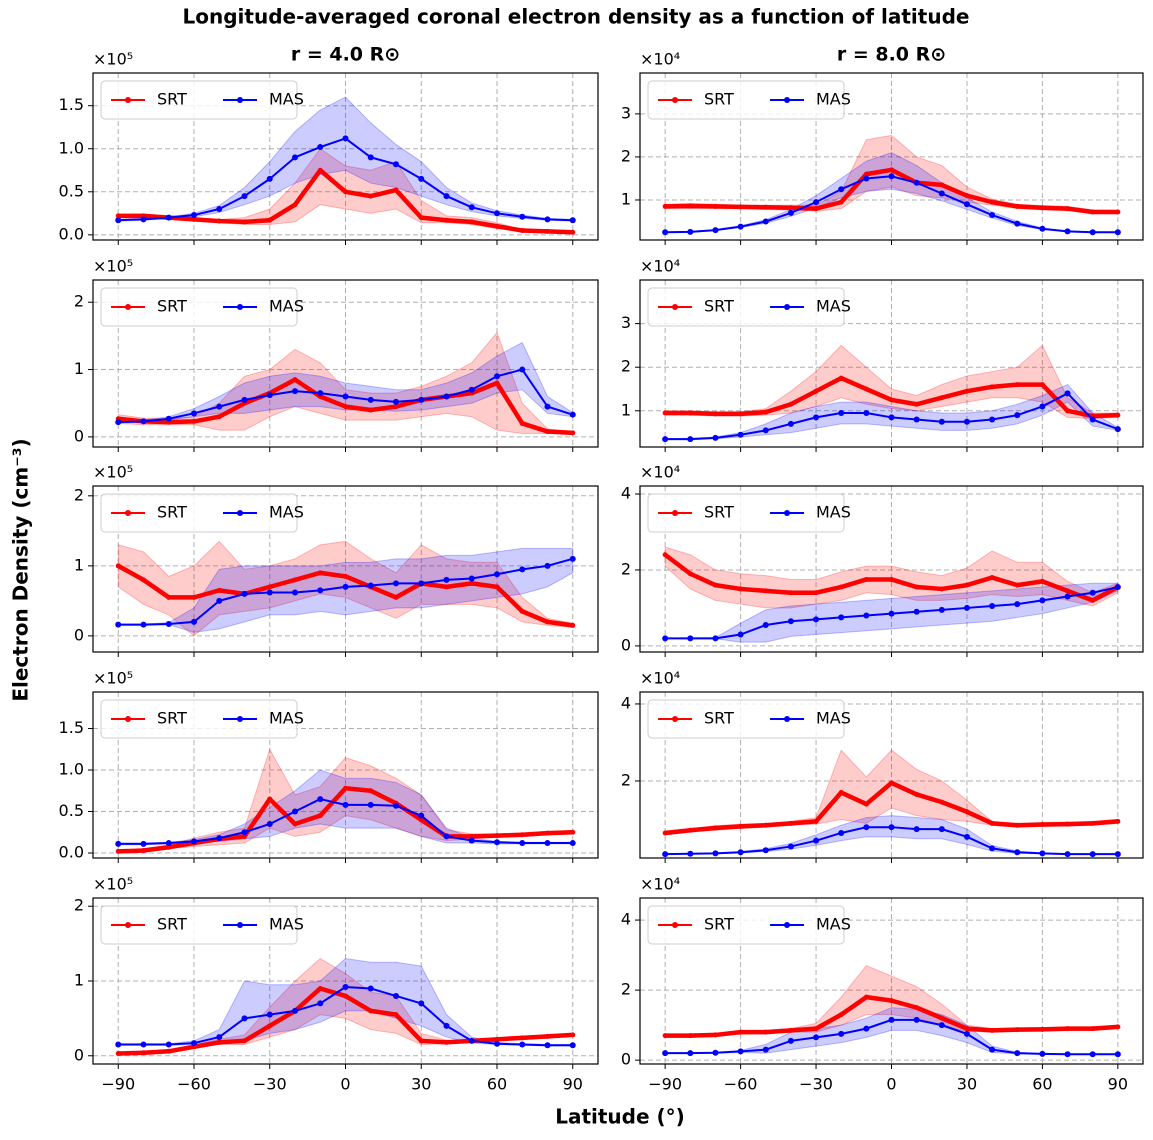 Image resolution: width=1153 pixels, height=1140 pixels. I want to click on legend-label: MAS, so click(286, 924).